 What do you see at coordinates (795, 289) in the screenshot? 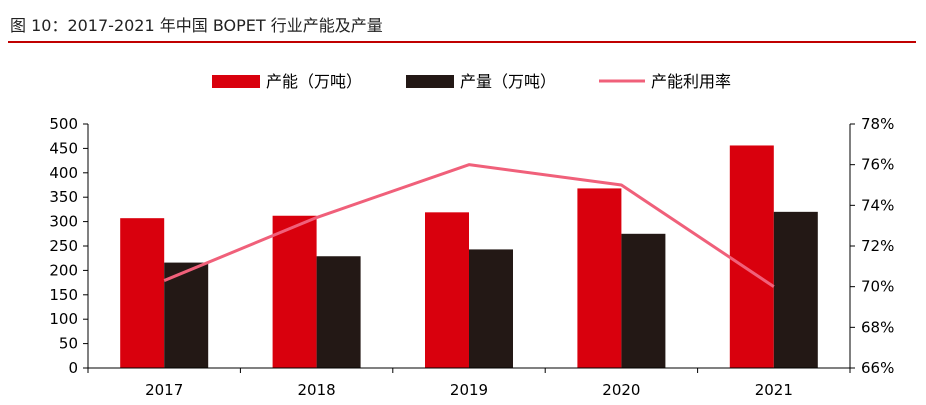
I see `bar-output-2021` at bounding box center [795, 289].